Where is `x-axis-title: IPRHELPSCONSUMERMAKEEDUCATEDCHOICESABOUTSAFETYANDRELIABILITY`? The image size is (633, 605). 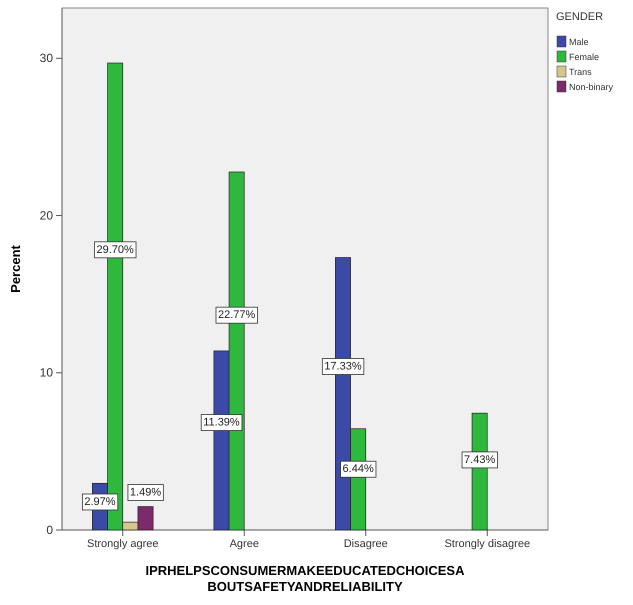 x-axis-title: IPRHELPSCONSUMERMAKEEDUCATEDCHOICESABOUTSAFETYANDRELIABILITY is located at coordinates (305, 578).